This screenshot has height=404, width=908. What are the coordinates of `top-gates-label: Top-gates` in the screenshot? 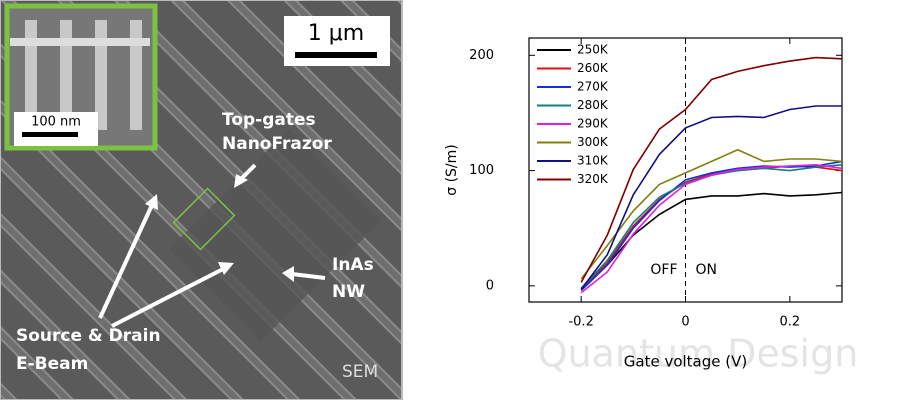 It's located at (269, 120).